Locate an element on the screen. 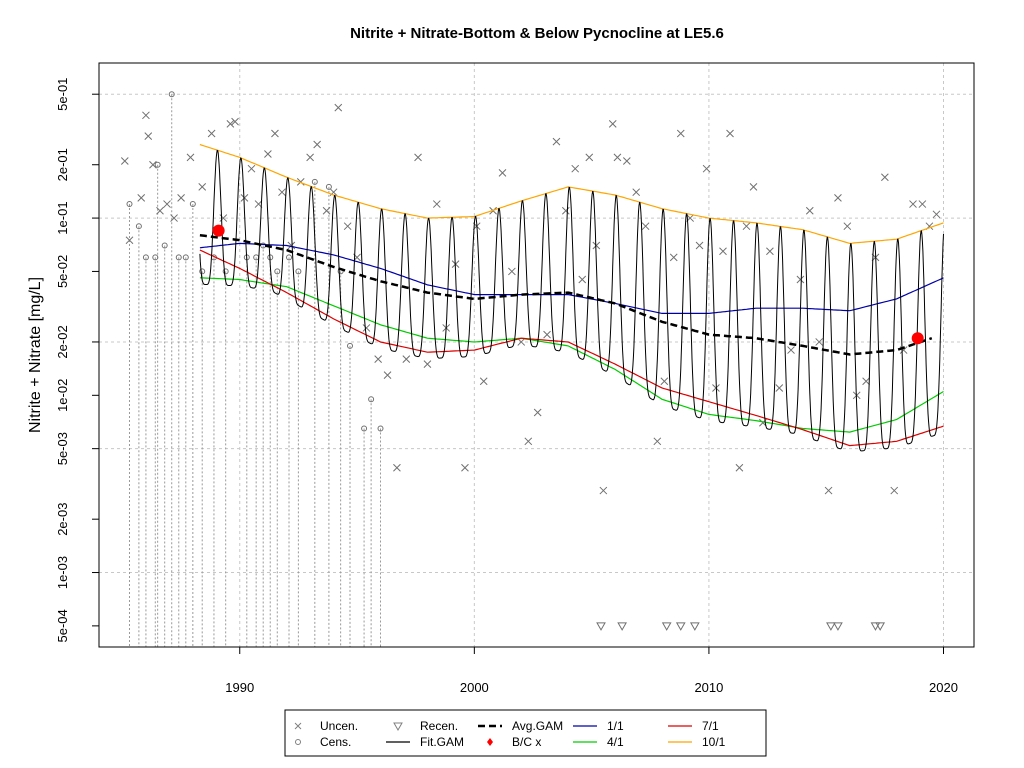  legend-label: Uncen. is located at coordinates (339, 726).